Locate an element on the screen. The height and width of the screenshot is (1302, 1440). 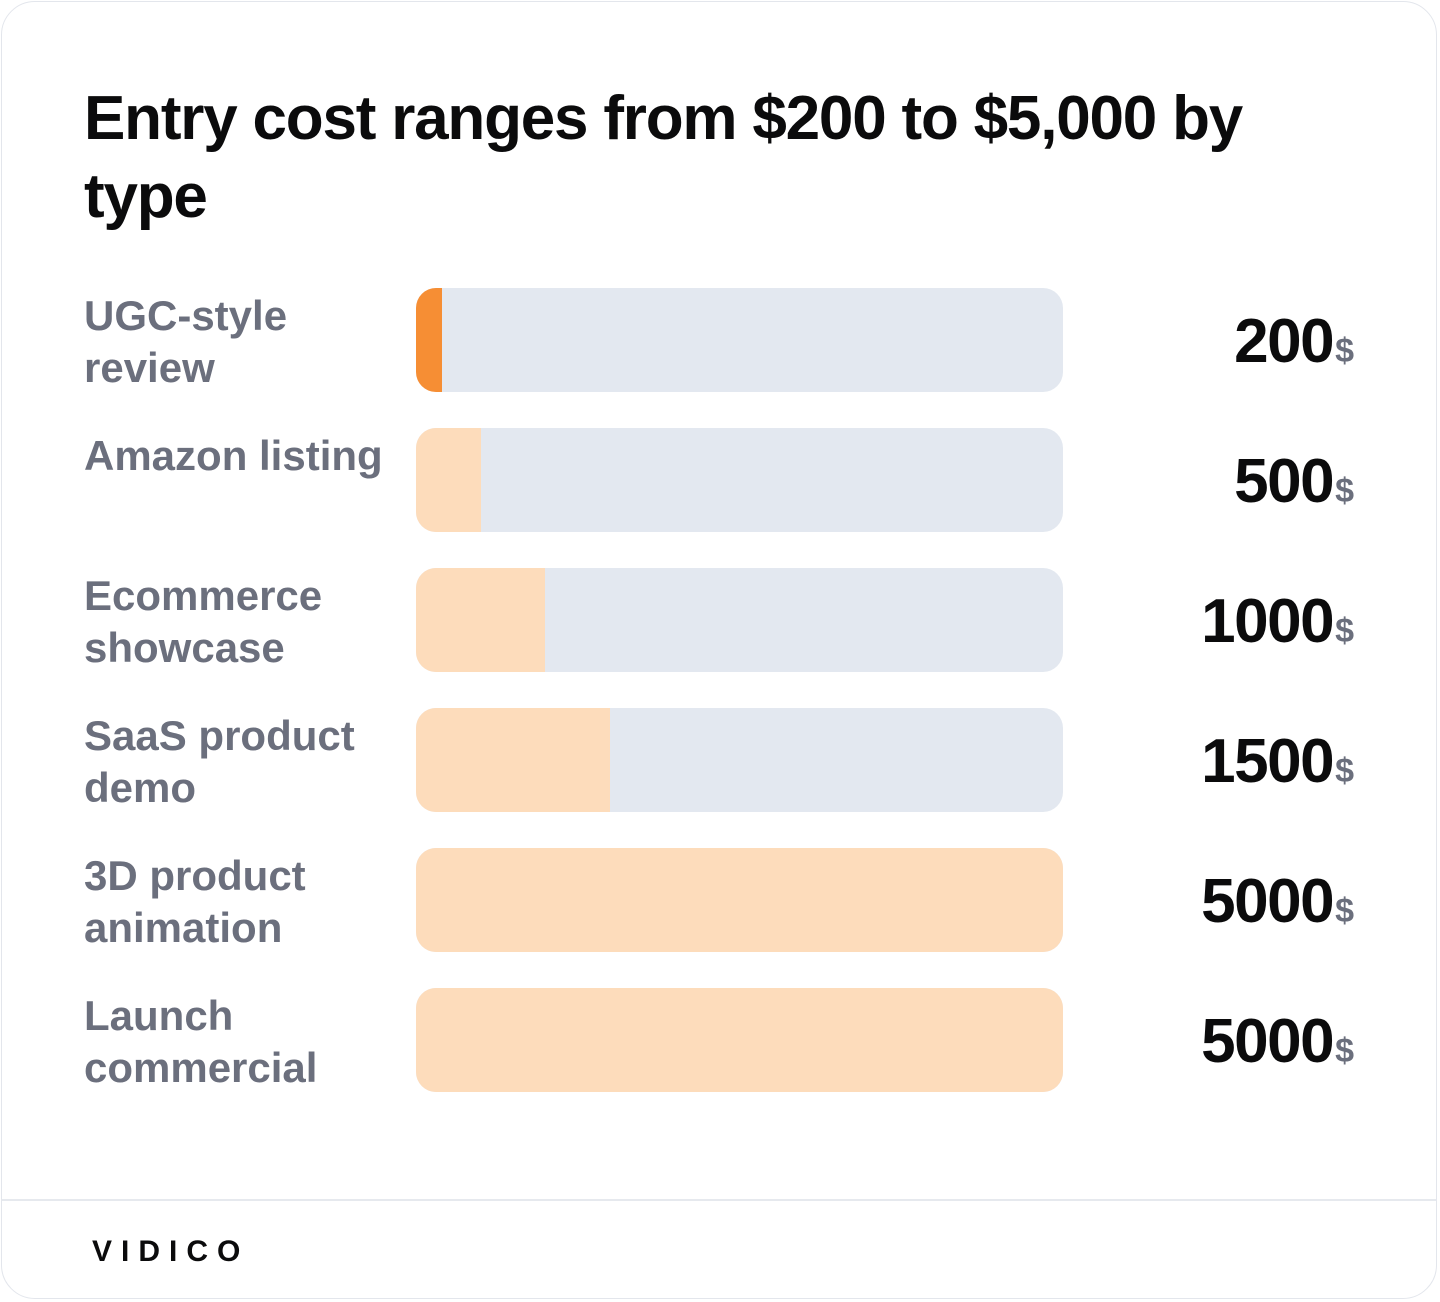
bar-row: Amazon listing 500$ is located at coordinates (719, 480).